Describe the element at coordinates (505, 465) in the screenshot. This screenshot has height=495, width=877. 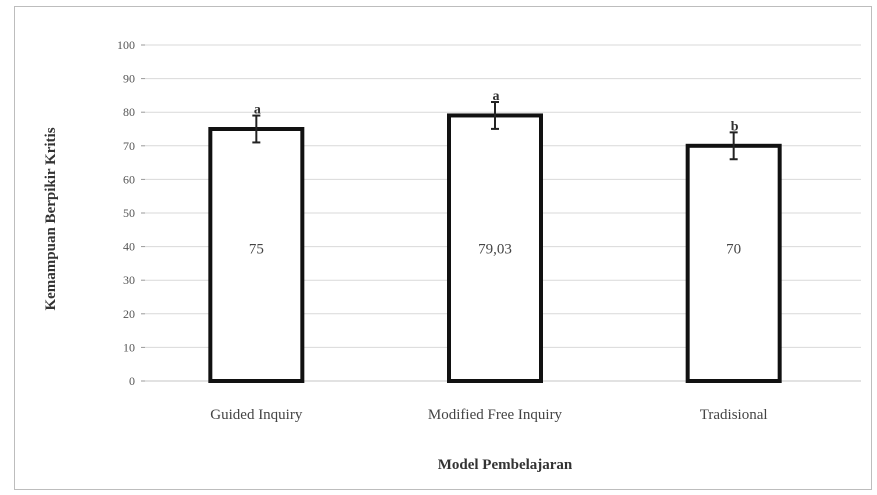
I see `x-axis-label: Model Pembelajaran` at that location.